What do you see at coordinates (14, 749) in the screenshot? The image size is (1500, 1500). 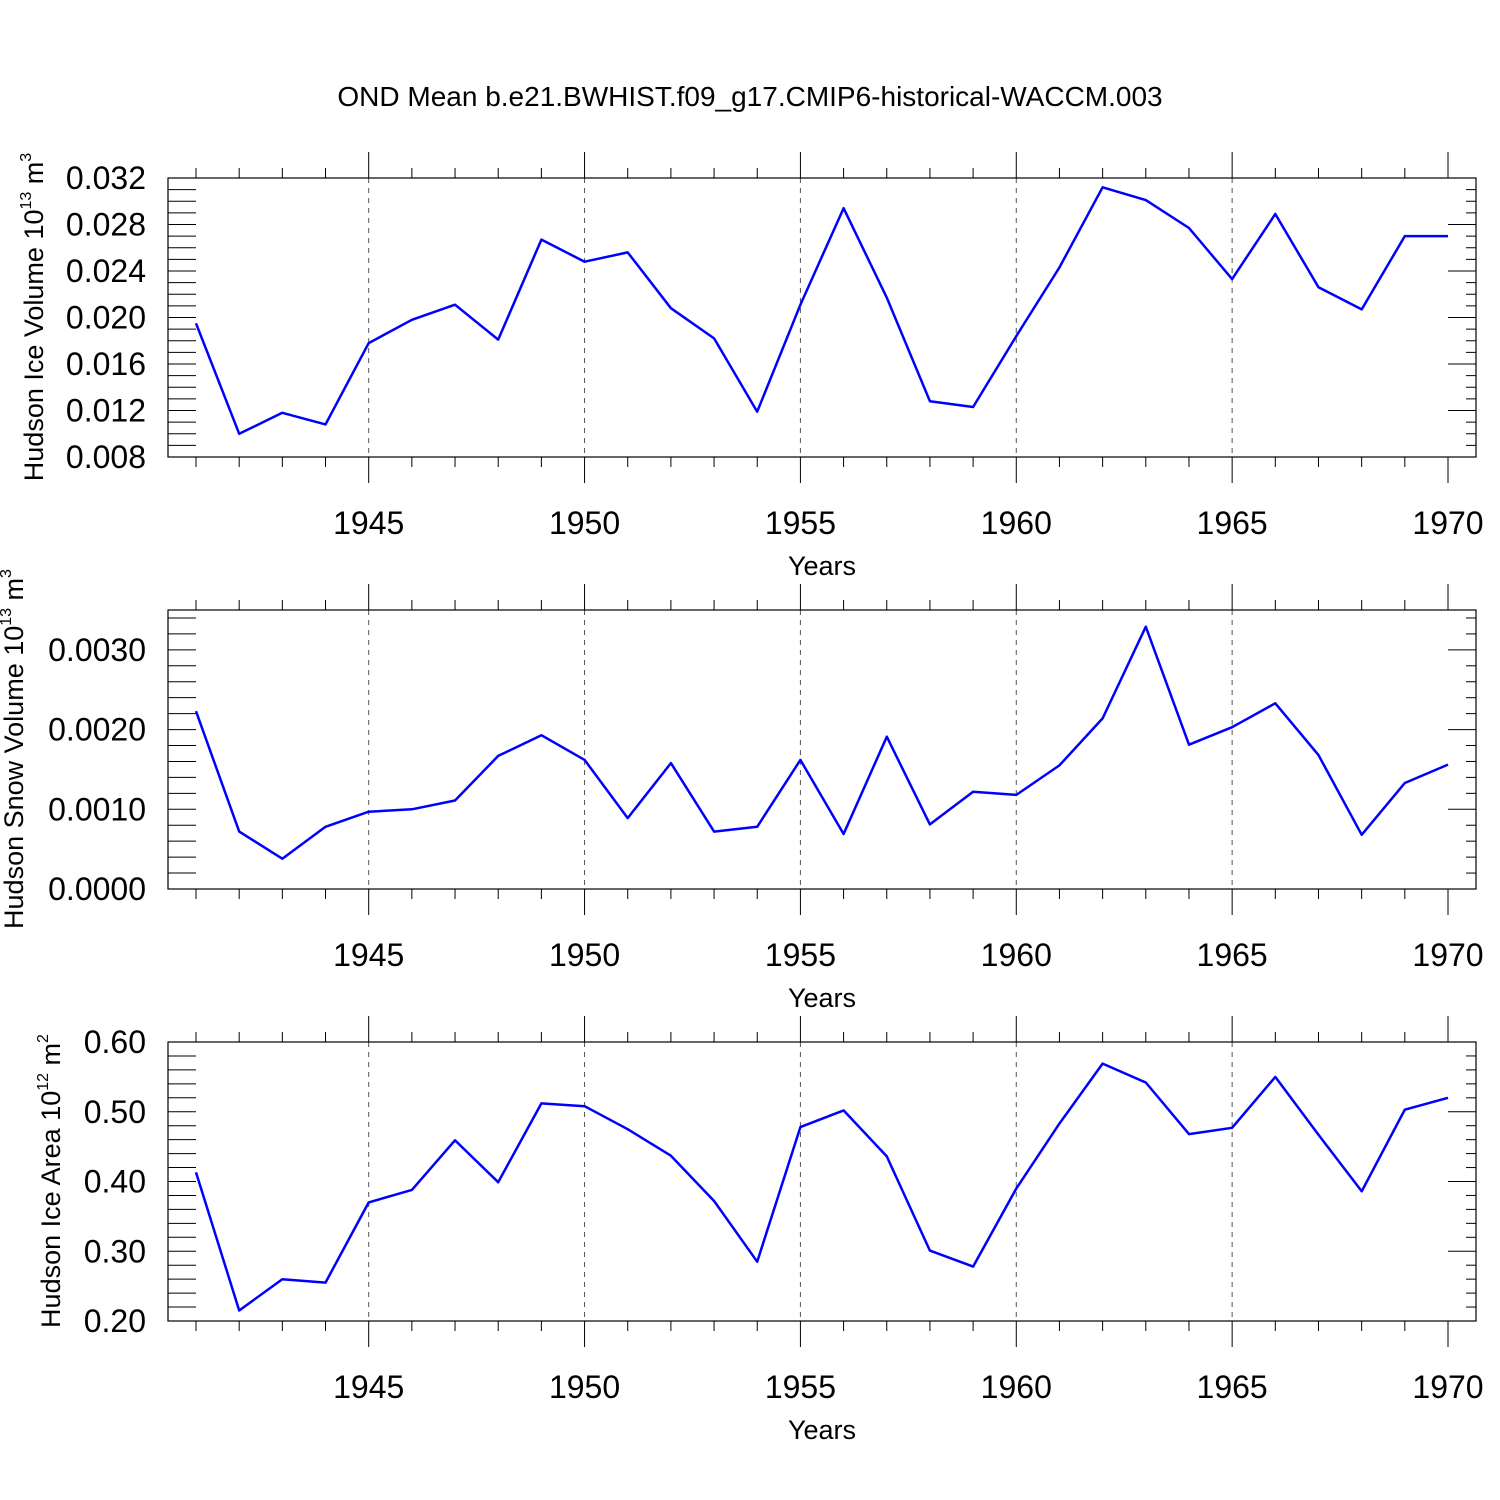 I see `y-axis-label: Hudson Snow Volume 1013 m3` at bounding box center [14, 749].